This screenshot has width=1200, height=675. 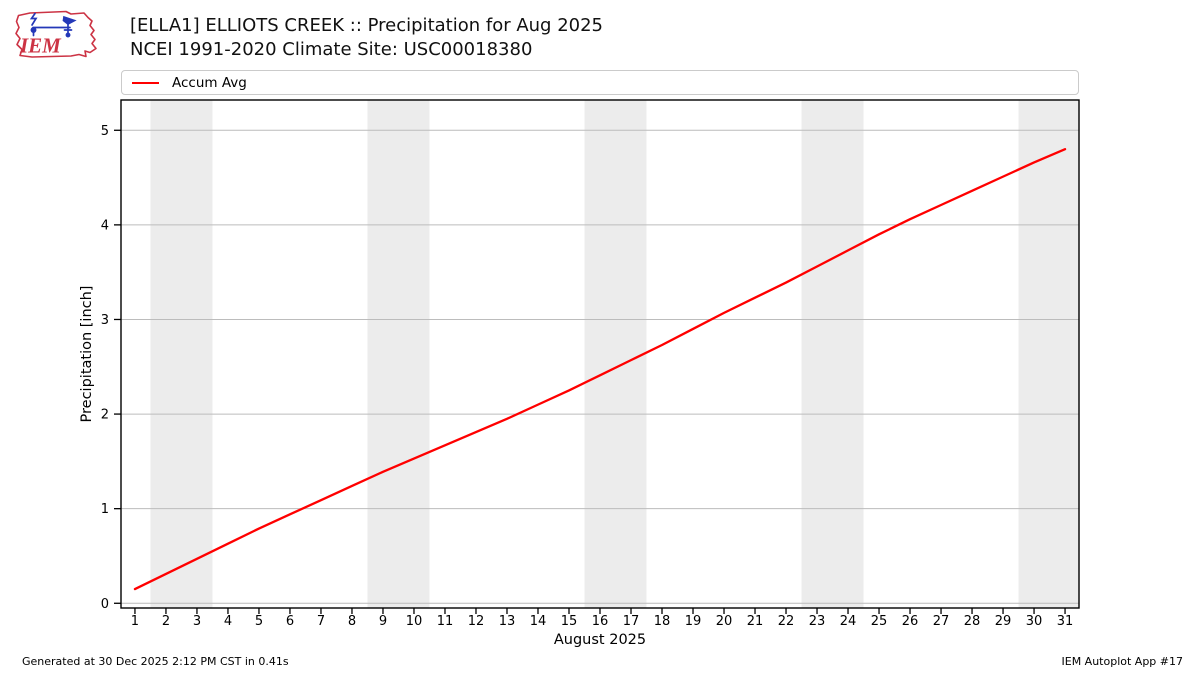 I want to click on legend-label: Accum Avg, so click(x=209, y=82).